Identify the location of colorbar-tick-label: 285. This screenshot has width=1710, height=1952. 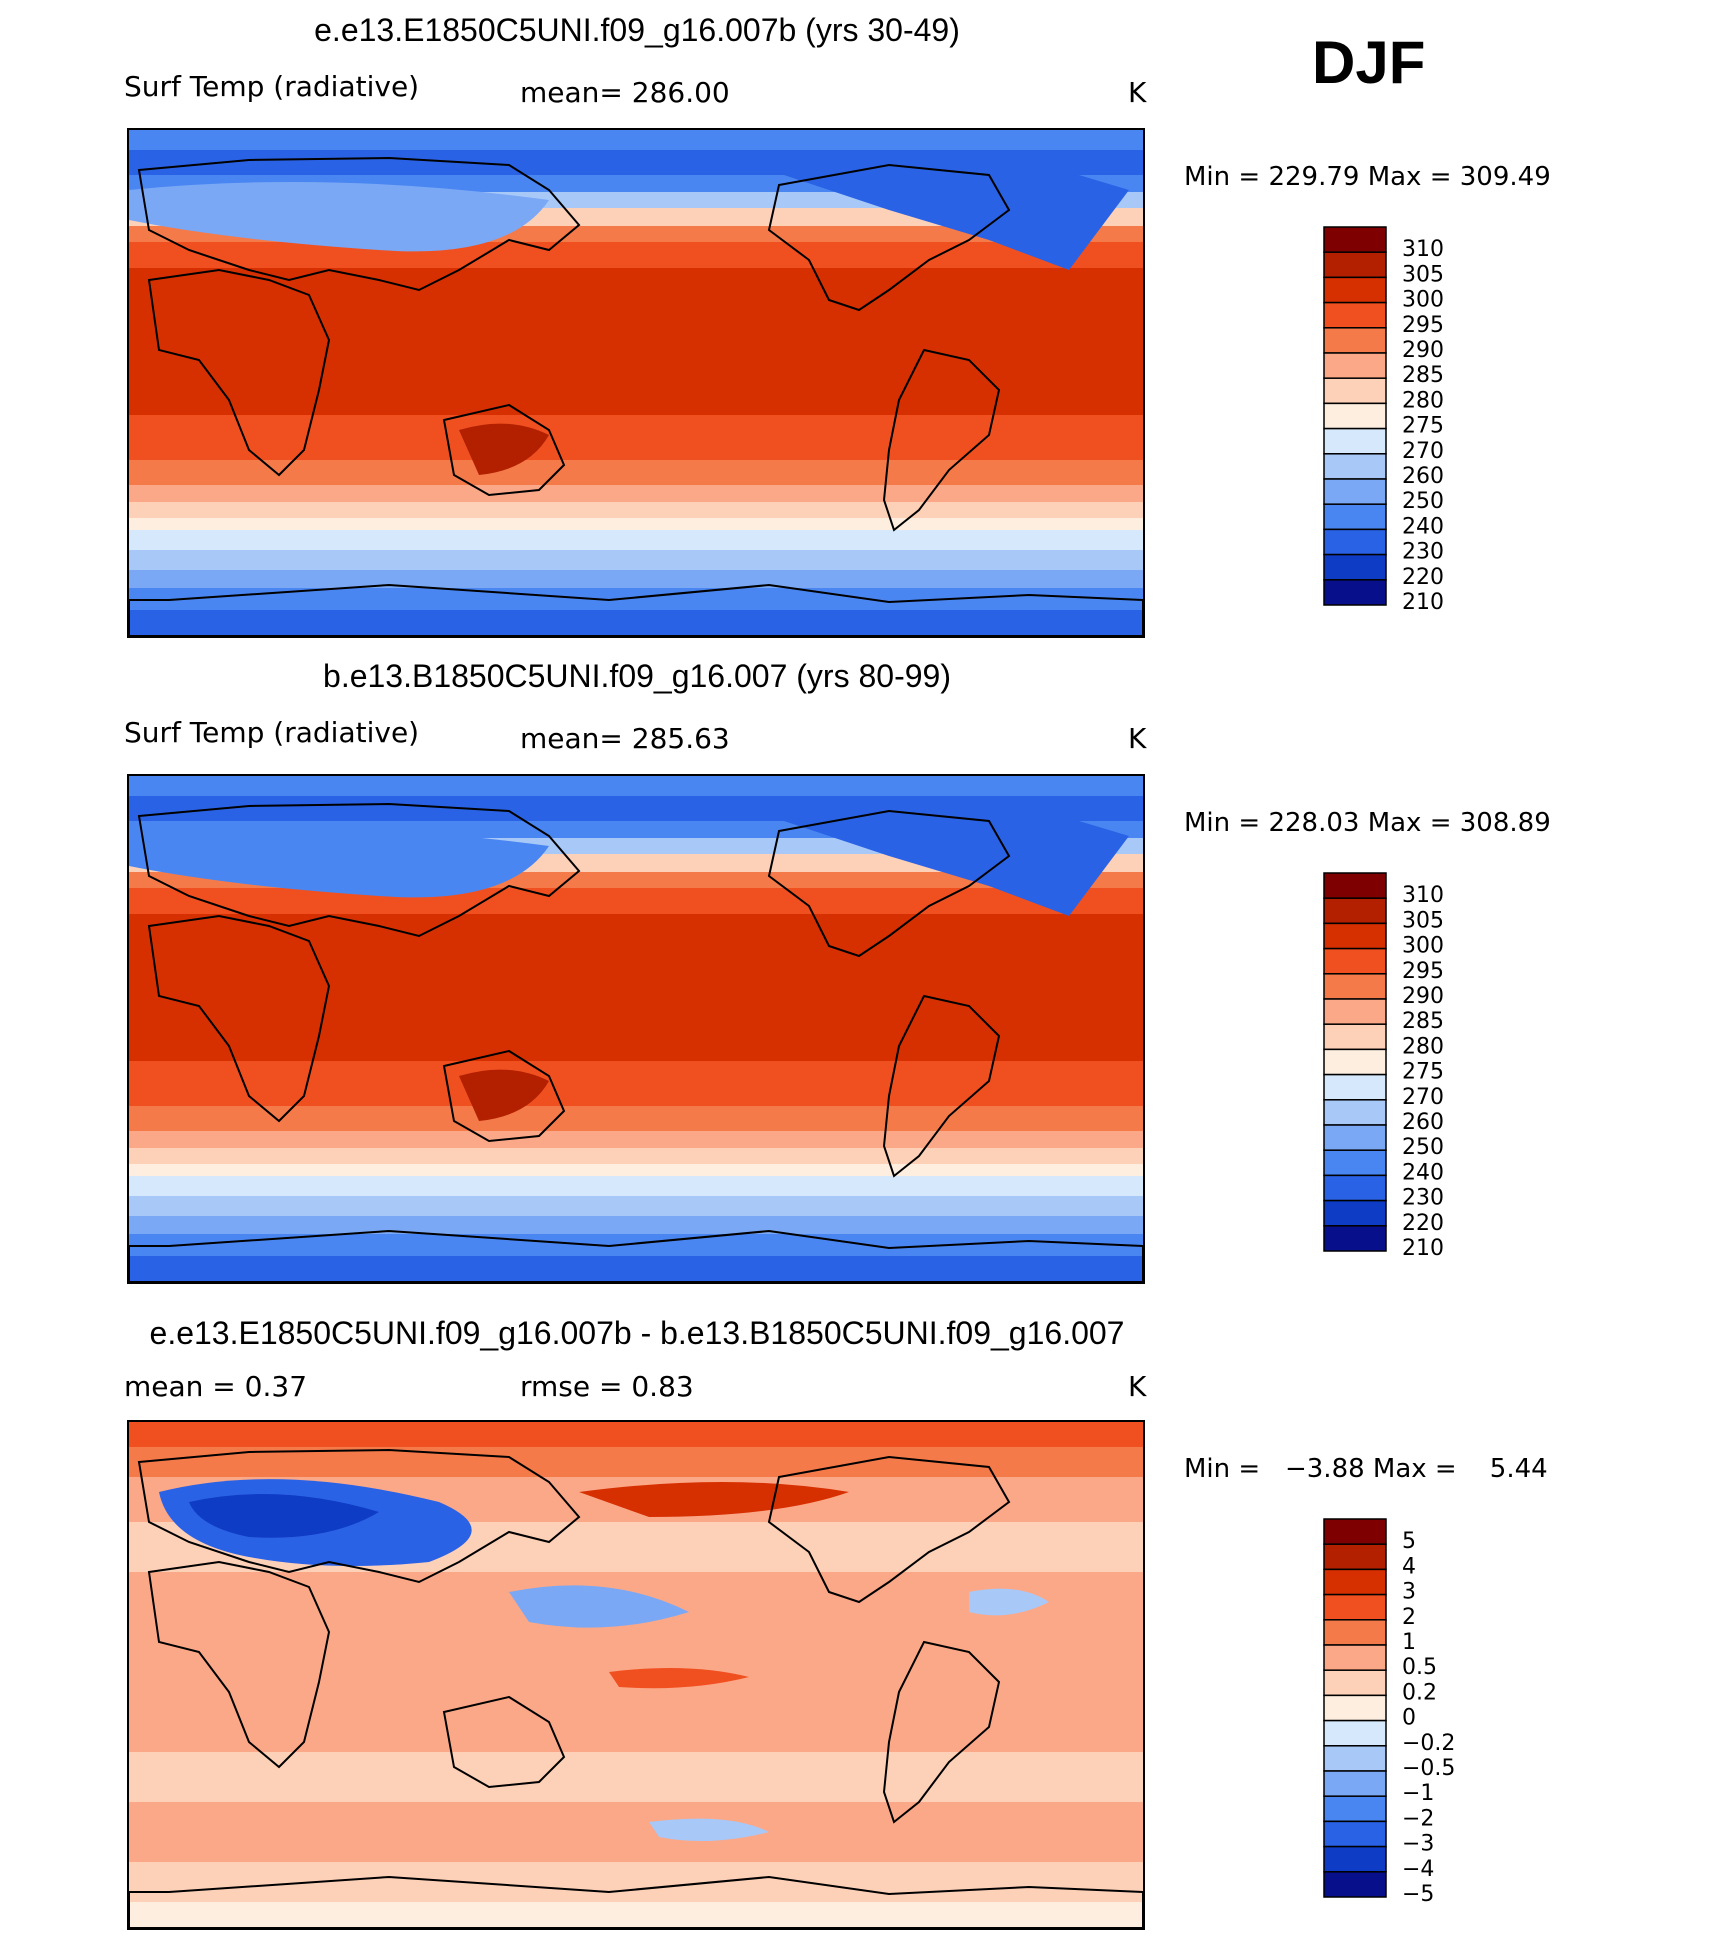
(1423, 375).